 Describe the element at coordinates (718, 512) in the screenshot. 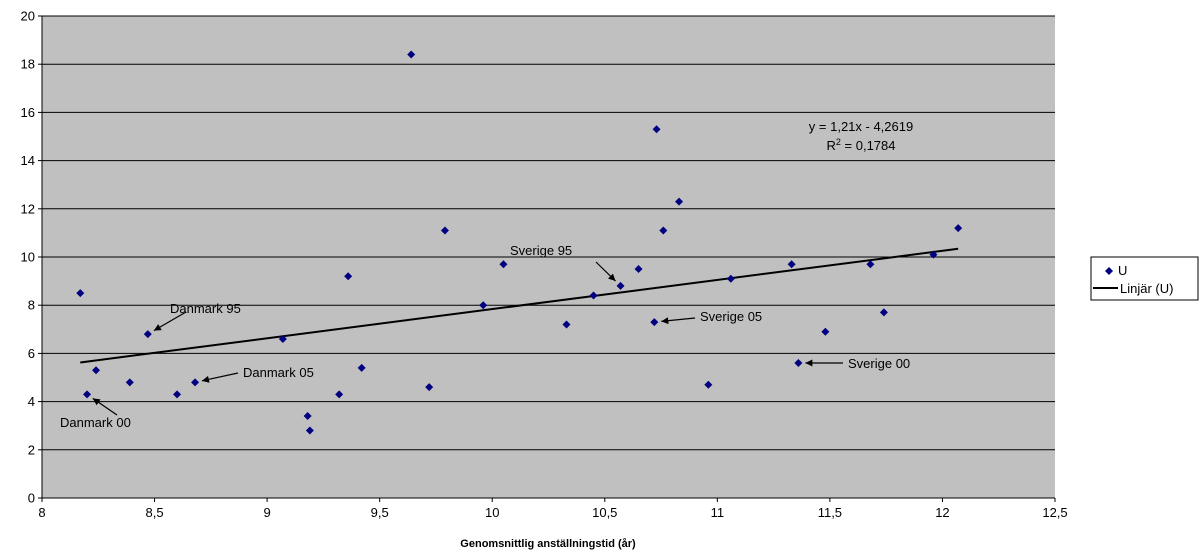

I see `x-tick-label: 11` at that location.